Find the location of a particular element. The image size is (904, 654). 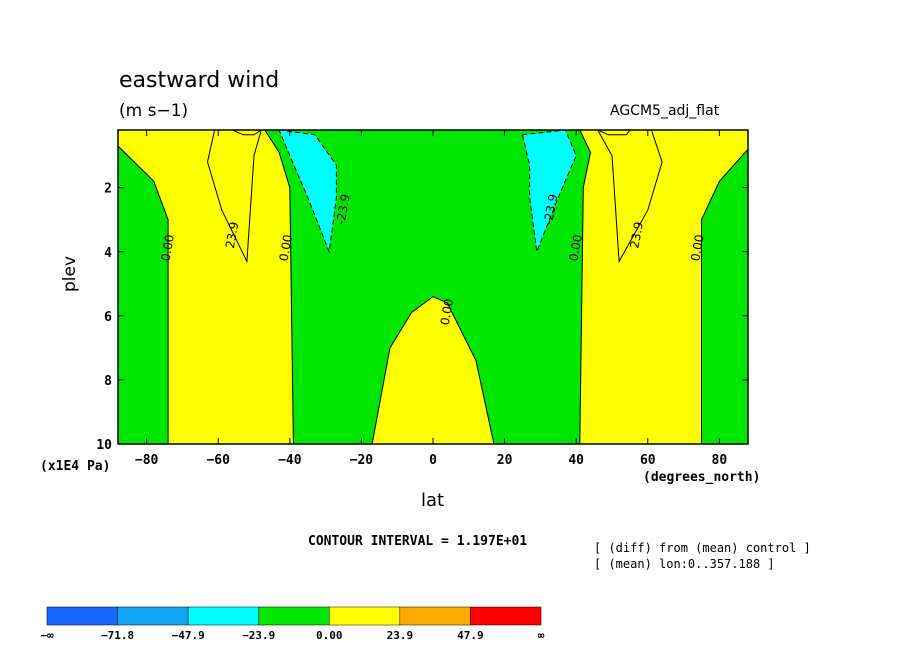

diff-note: [ (diff) from (mean) control ] is located at coordinates (702, 548).